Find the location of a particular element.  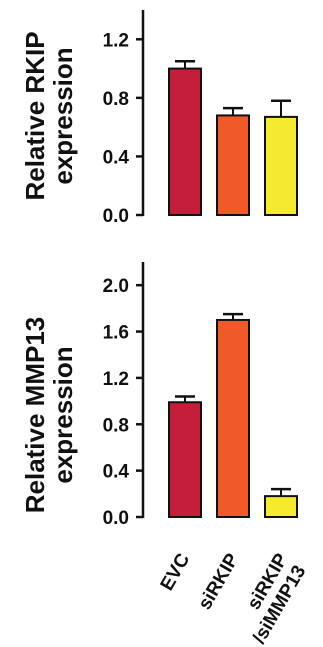

x-category-labels: EVC siRKIP siRKIP /siMMP13 is located at coordinates (234, 598).